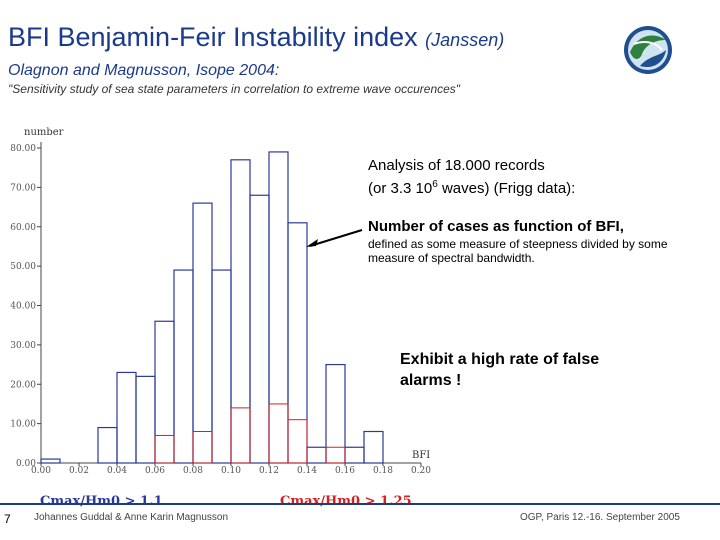 This screenshot has height=540, width=720. What do you see at coordinates (465, 40) in the screenshot?
I see `slide-title-suffix: (Janssen)` at bounding box center [465, 40].